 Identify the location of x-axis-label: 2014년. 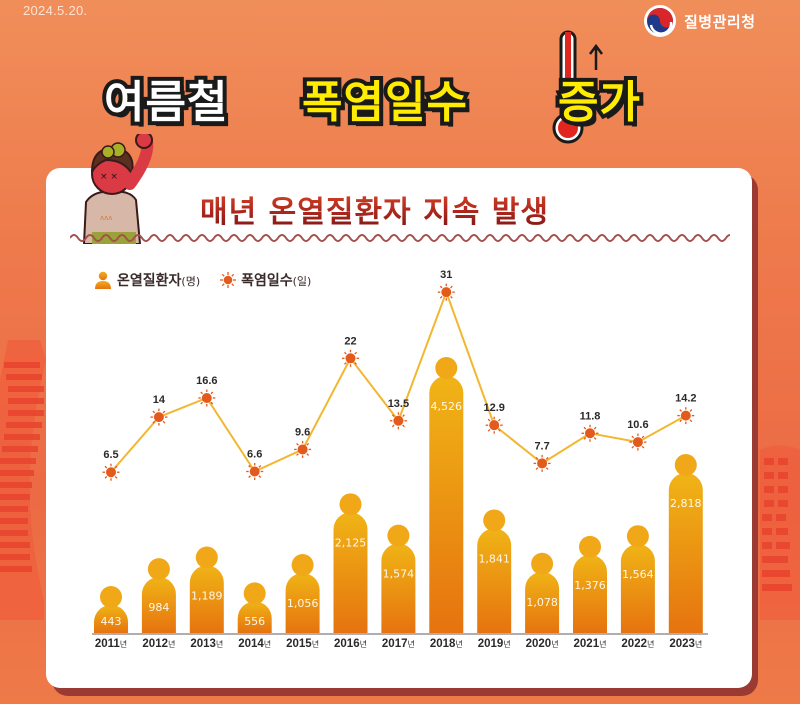
(255, 644).